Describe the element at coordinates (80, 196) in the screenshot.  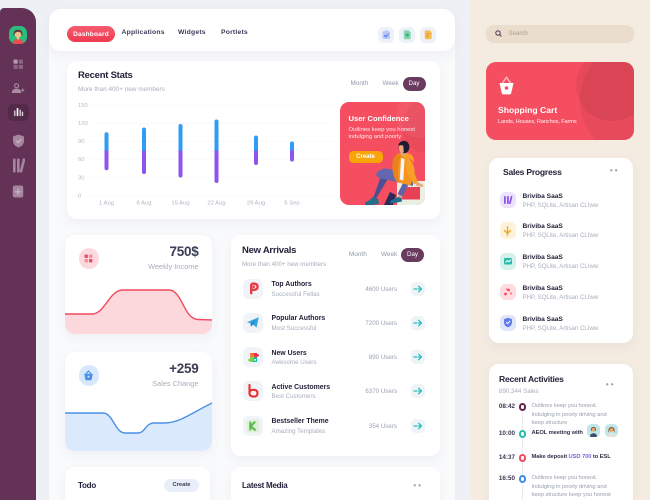
I see `svg-text: 0` at that location.